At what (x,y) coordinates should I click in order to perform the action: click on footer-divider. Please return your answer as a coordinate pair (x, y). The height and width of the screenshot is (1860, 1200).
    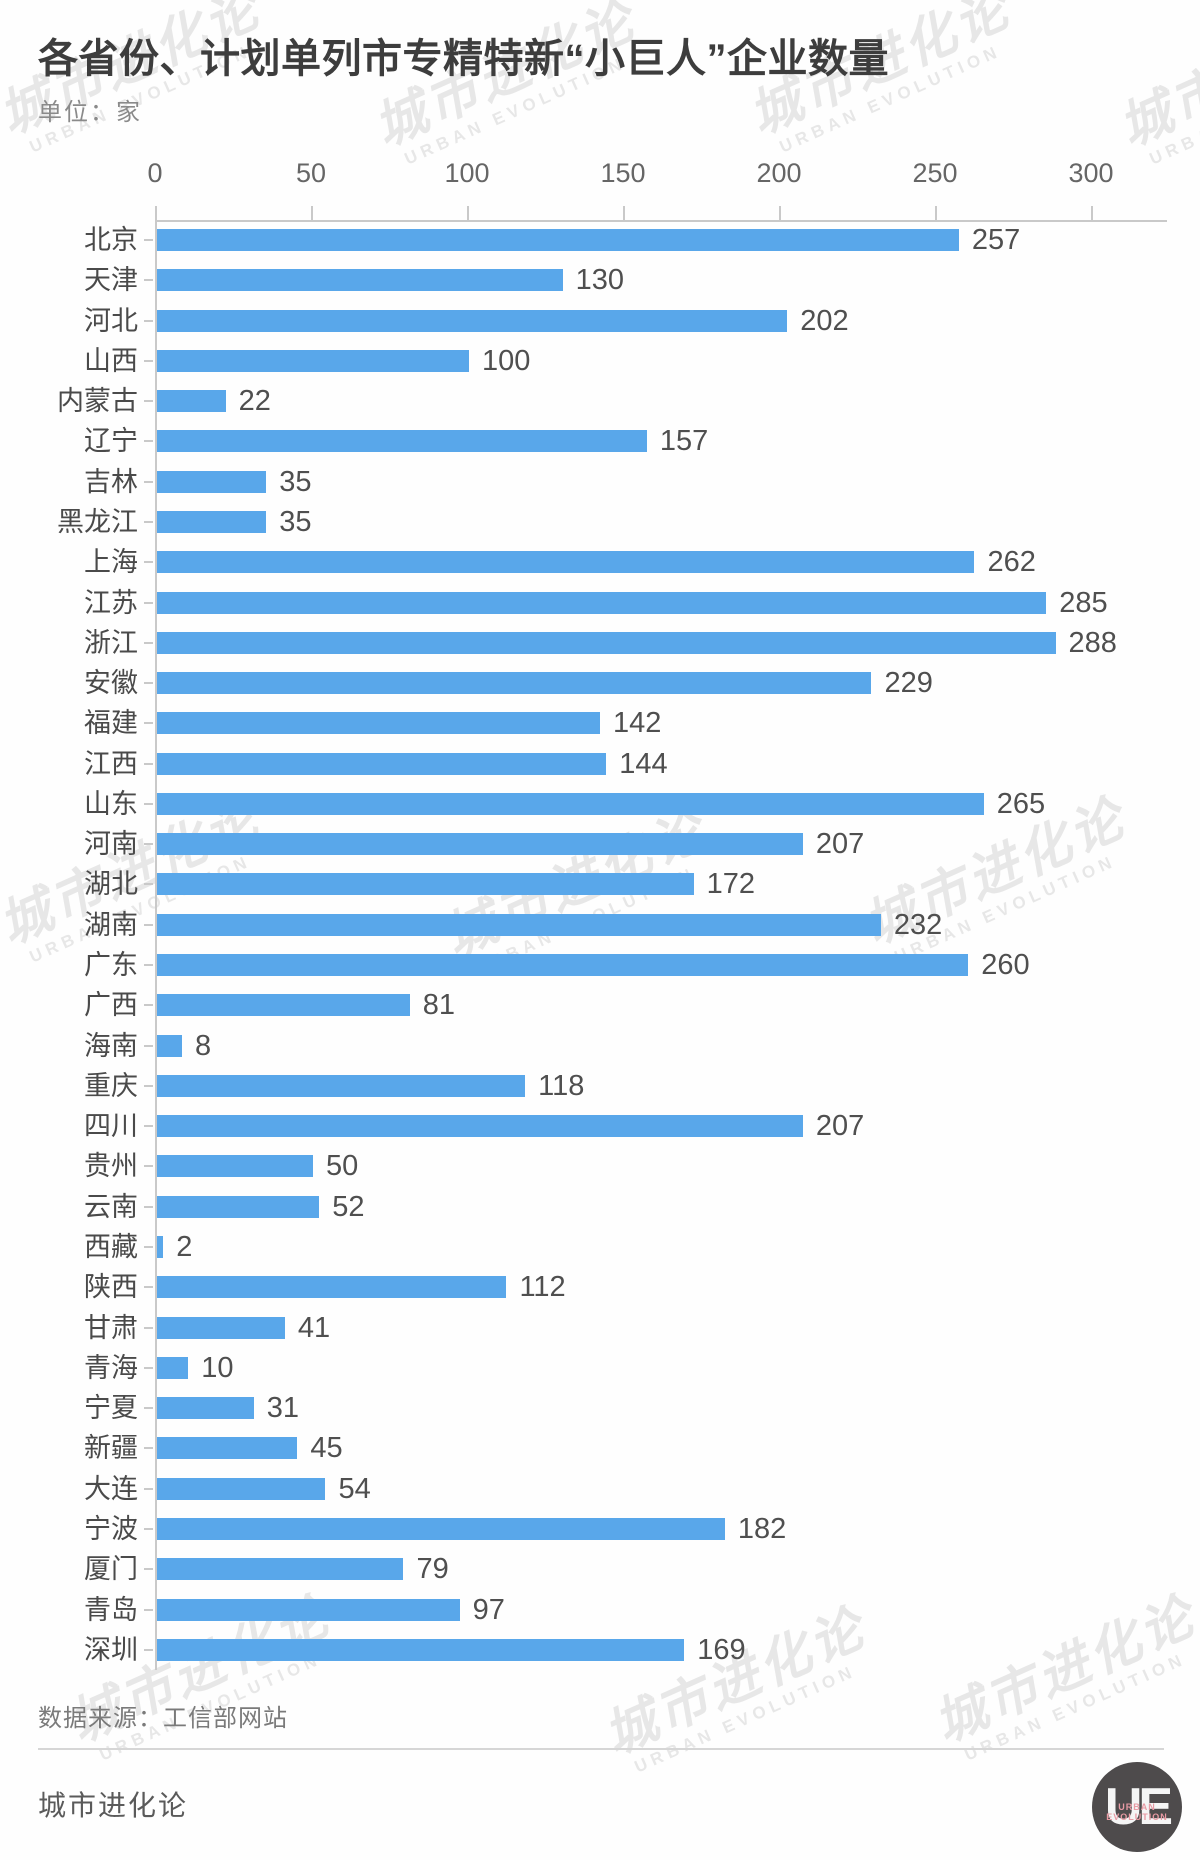
    Looking at the image, I should click on (601, 1749).